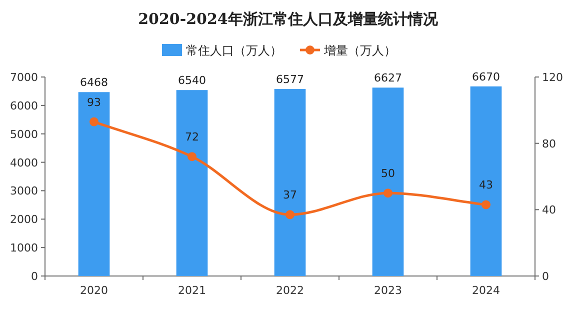  I want to click on data-label: 72, so click(192, 137).